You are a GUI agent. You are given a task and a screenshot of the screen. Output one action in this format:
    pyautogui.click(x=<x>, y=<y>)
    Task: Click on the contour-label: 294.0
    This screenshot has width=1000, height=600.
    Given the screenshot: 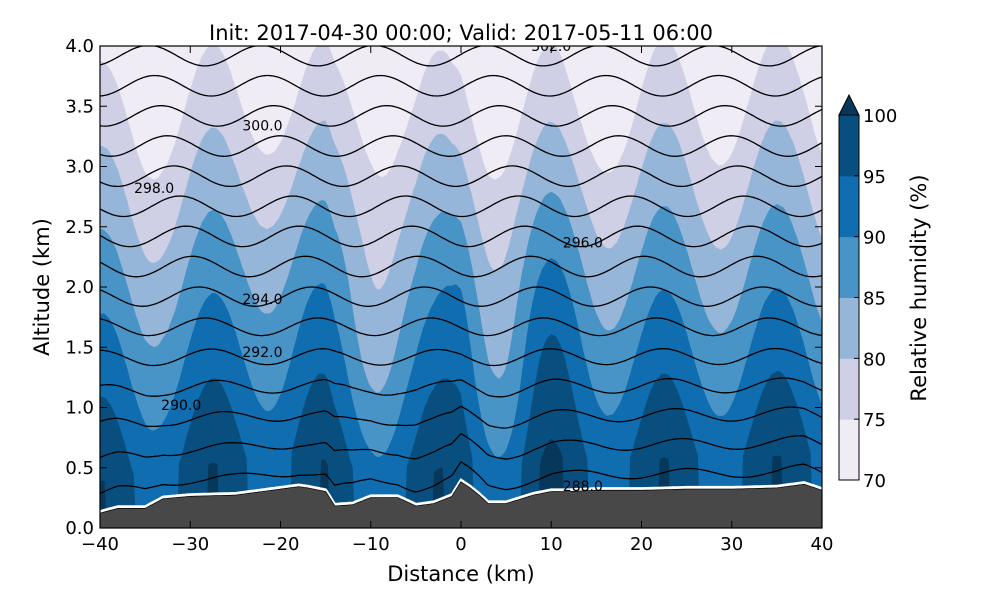 What is the action you would take?
    pyautogui.click(x=262, y=300)
    